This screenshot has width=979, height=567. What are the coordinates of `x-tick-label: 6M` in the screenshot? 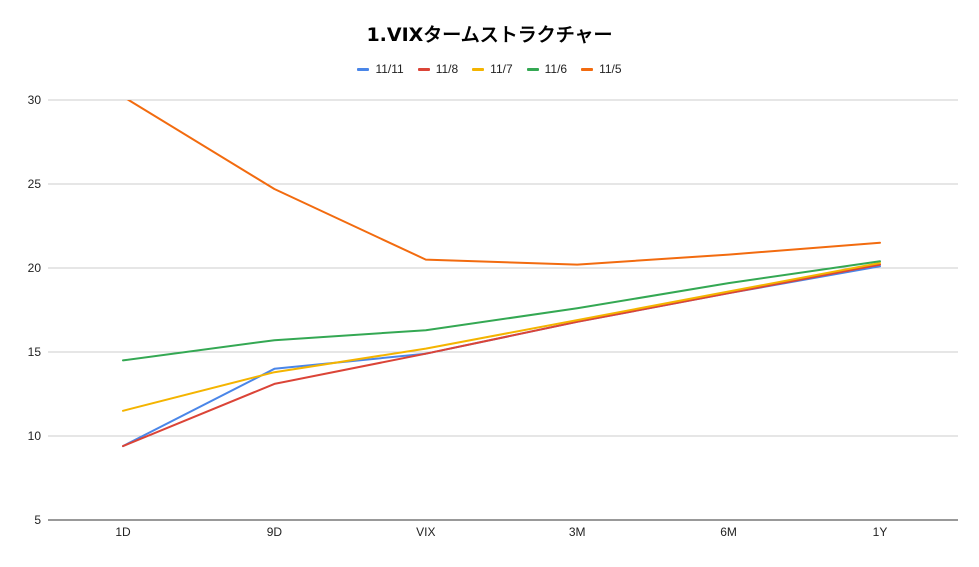 It's located at (728, 532).